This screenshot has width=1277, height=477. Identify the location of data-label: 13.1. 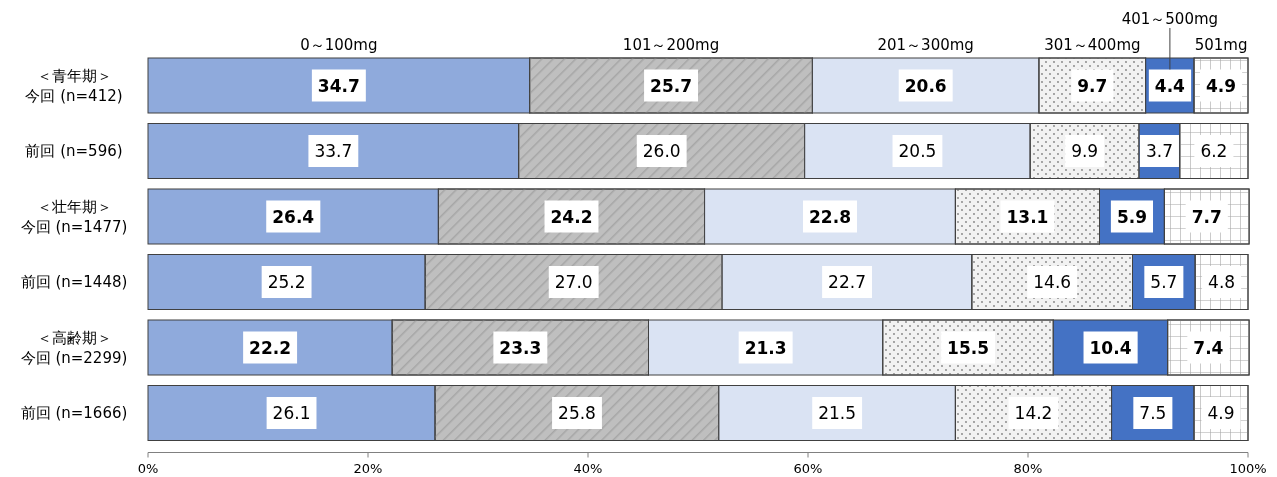
(1027, 216).